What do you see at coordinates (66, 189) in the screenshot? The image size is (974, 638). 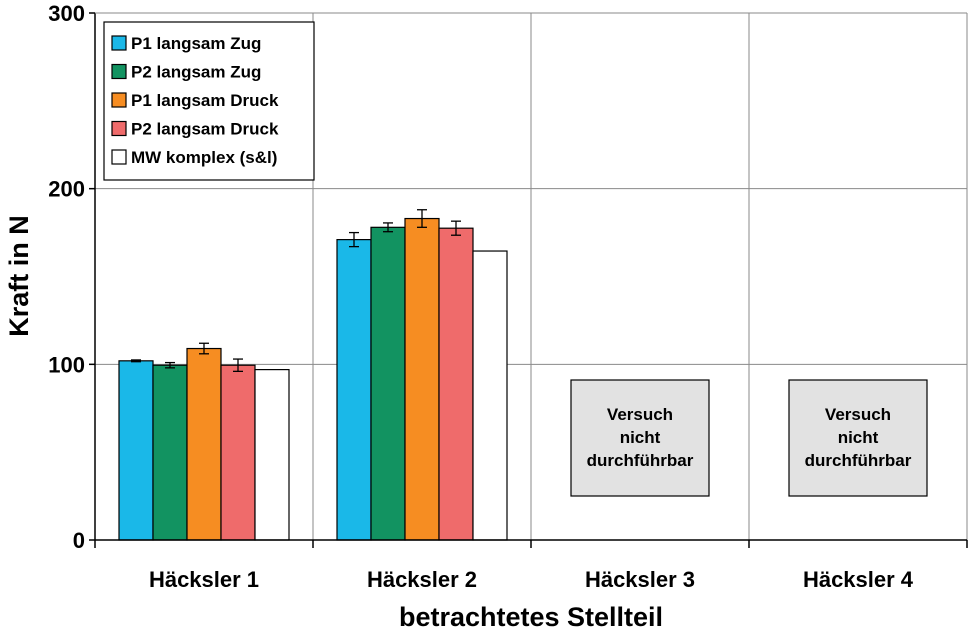 I see `y-tick-label: 200` at bounding box center [66, 189].